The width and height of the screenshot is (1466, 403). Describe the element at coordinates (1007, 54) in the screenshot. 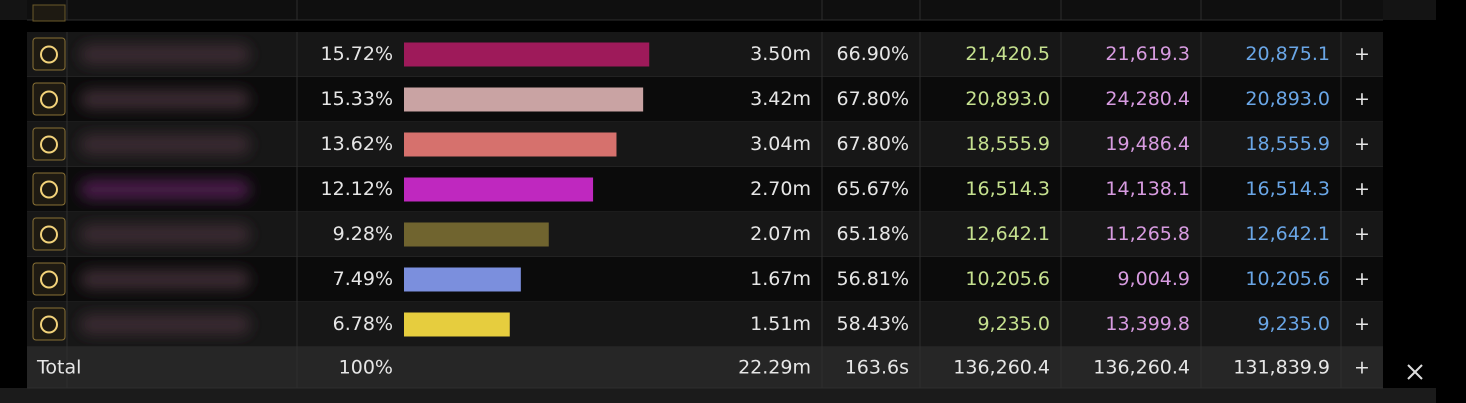

I see `value-1: 21,420.5` at that location.